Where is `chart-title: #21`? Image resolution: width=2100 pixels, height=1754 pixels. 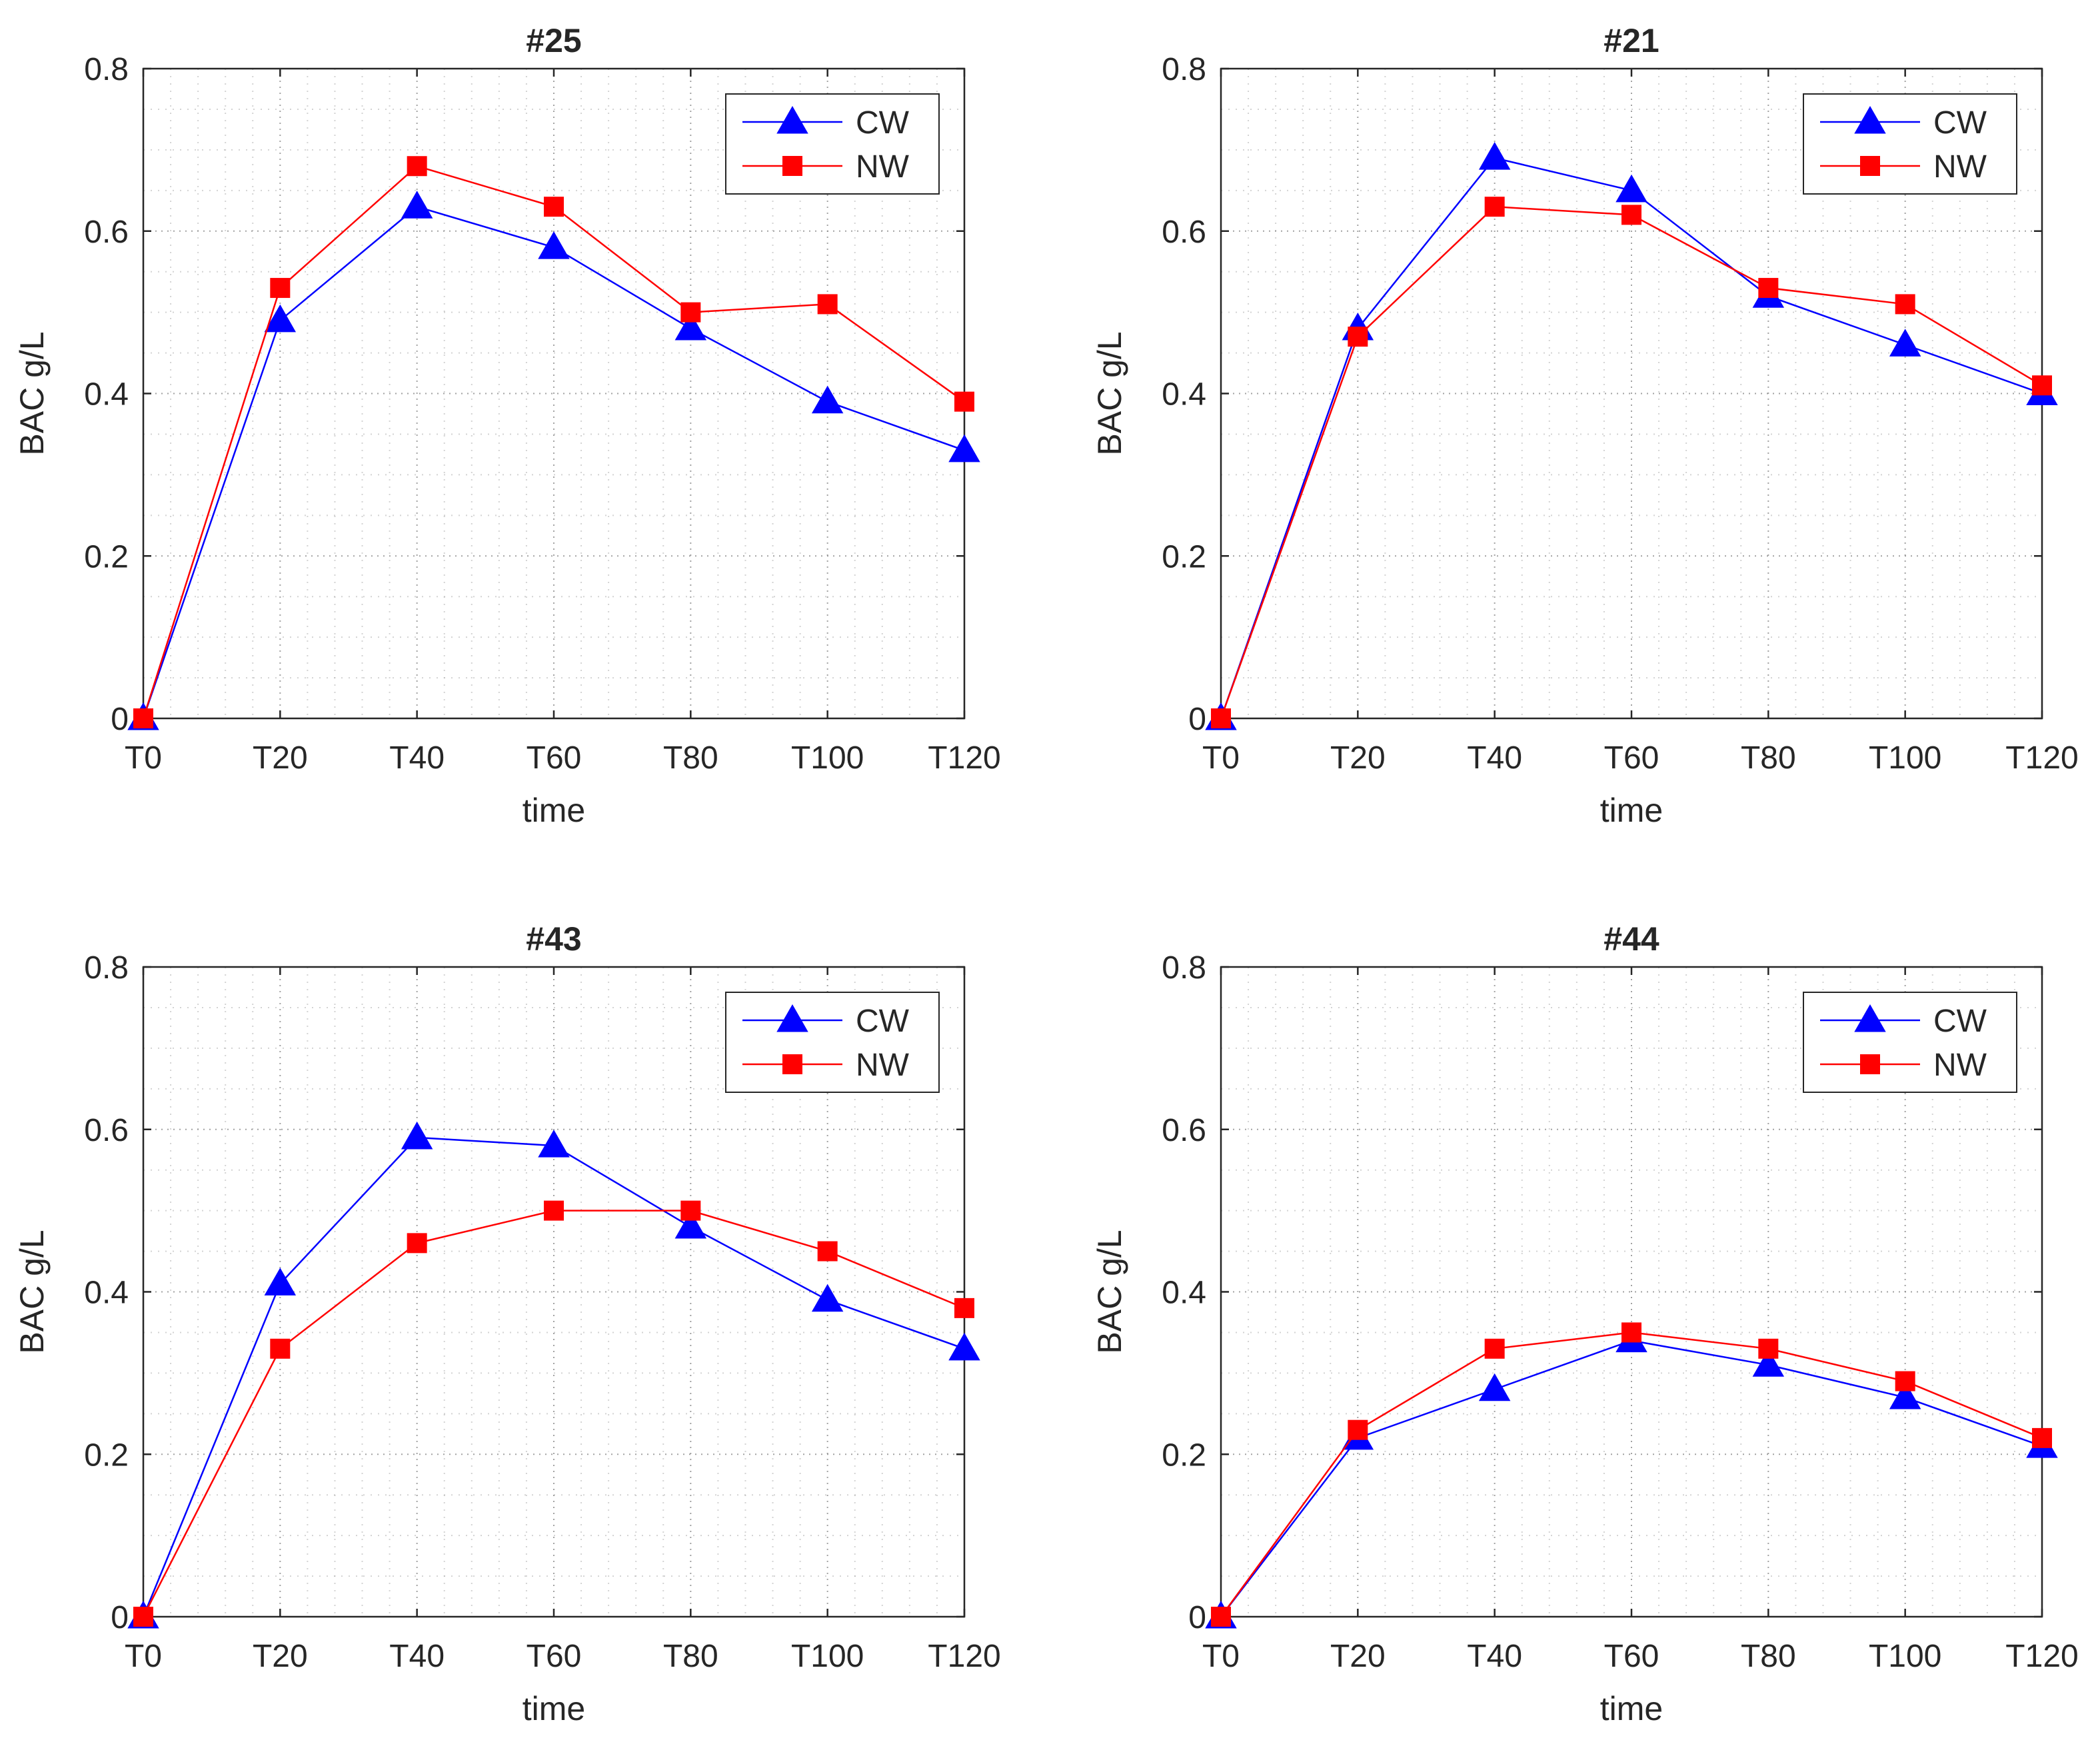 chart-title: #21 is located at coordinates (1631, 40).